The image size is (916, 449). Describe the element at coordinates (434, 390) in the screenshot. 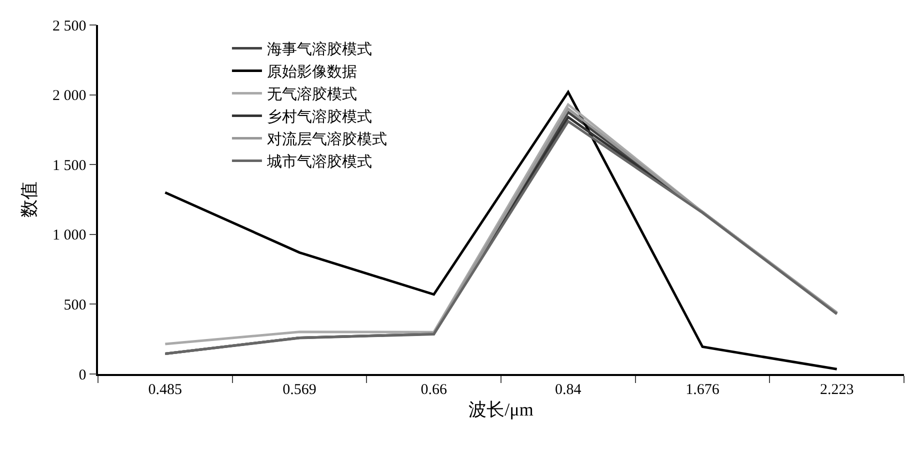

I see `x-tick-label: 0.66` at that location.